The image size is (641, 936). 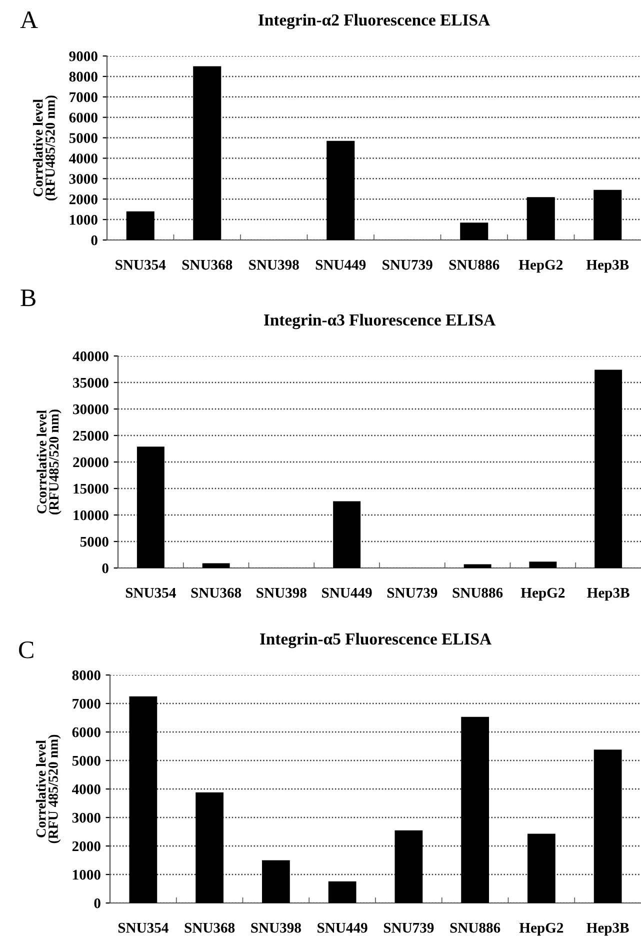 I want to click on y-tick-label: 40000, so click(x=90, y=356).